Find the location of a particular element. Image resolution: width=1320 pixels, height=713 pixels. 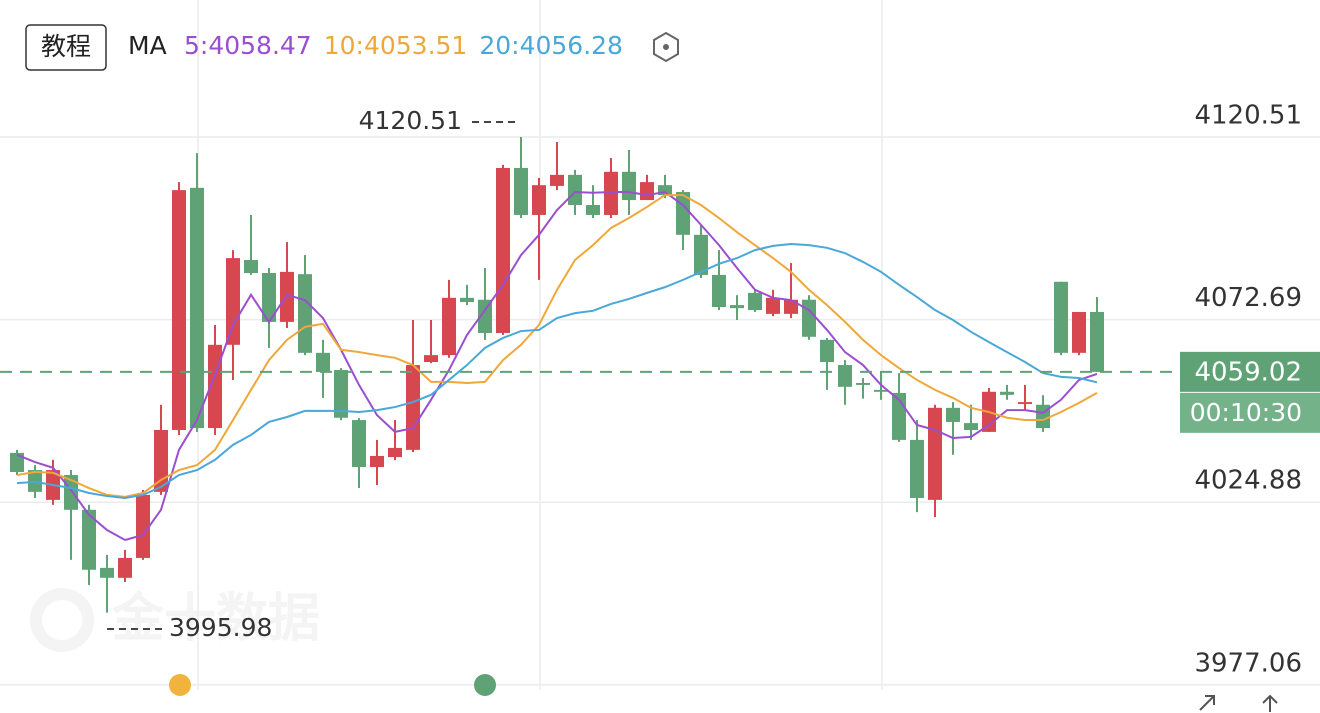

hexagon-dot is located at coordinates (666, 47).